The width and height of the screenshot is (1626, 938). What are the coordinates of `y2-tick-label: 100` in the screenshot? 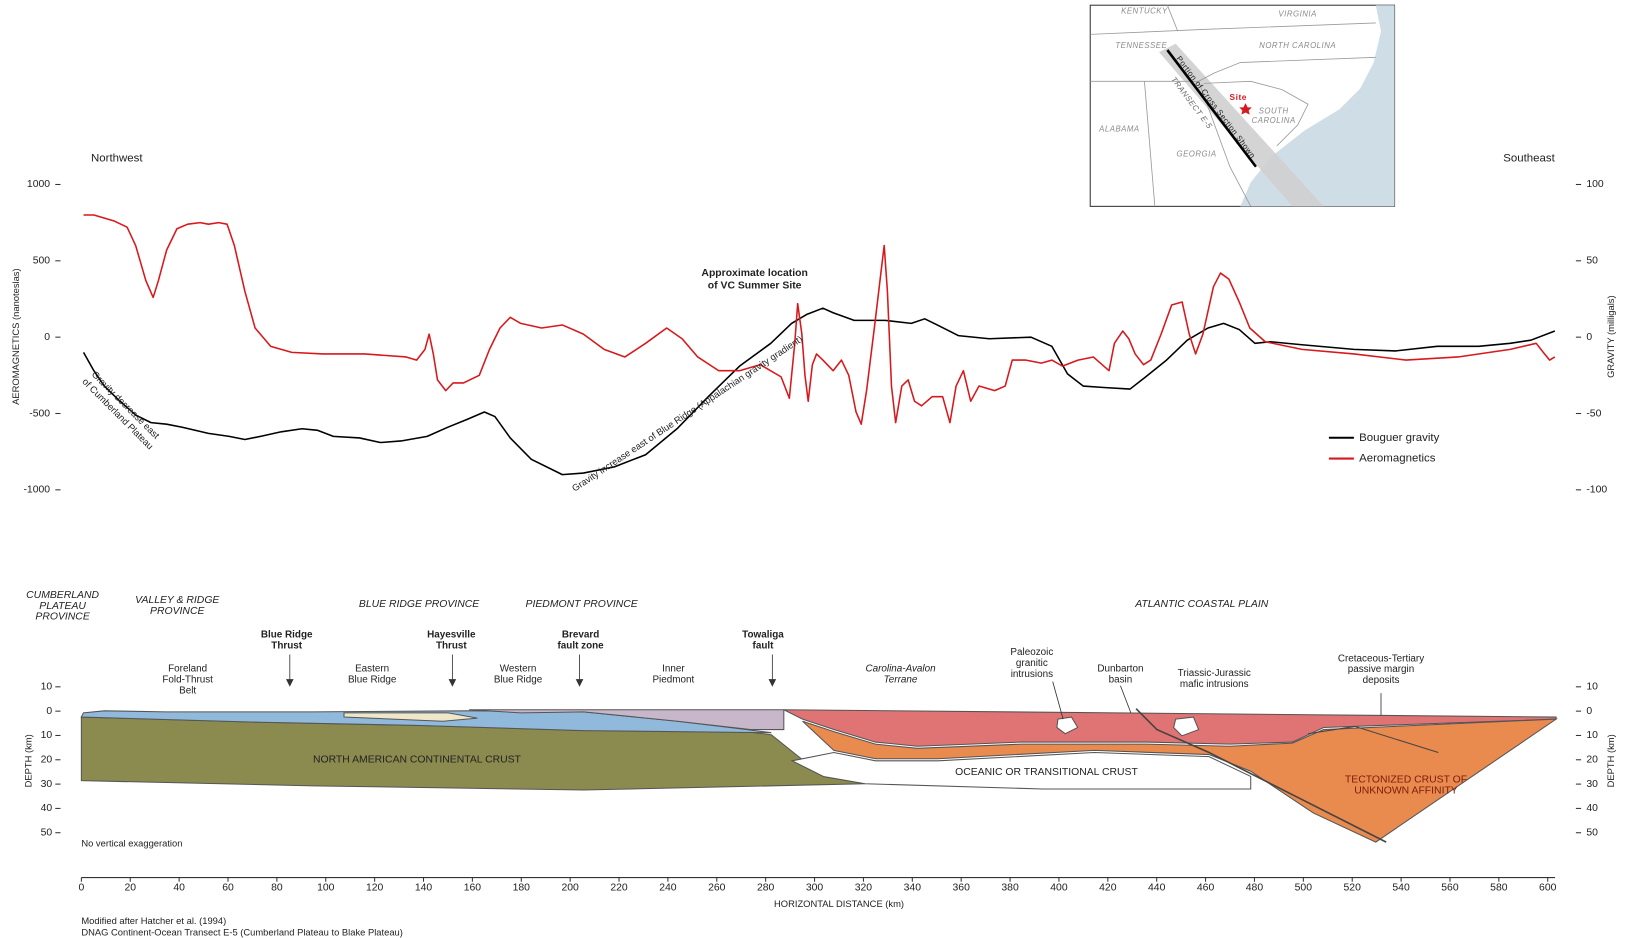 It's located at (1595, 184).